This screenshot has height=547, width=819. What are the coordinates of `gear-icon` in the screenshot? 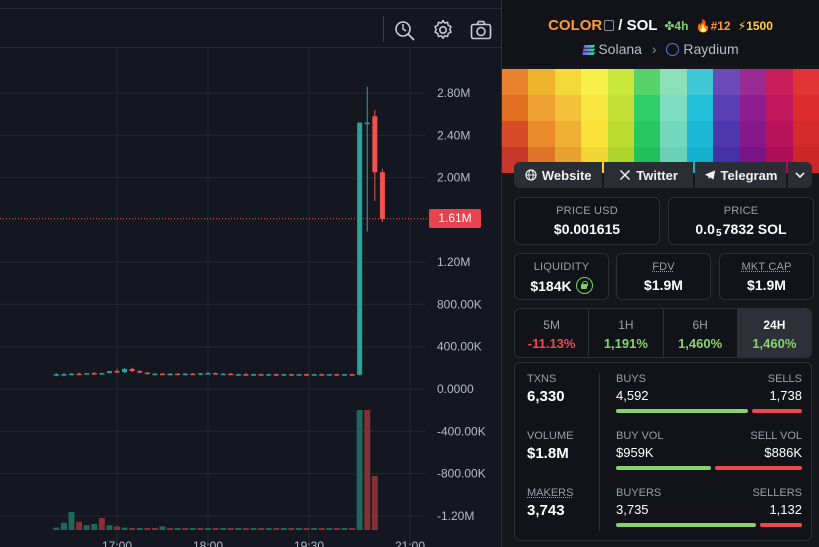 It's located at (443, 30).